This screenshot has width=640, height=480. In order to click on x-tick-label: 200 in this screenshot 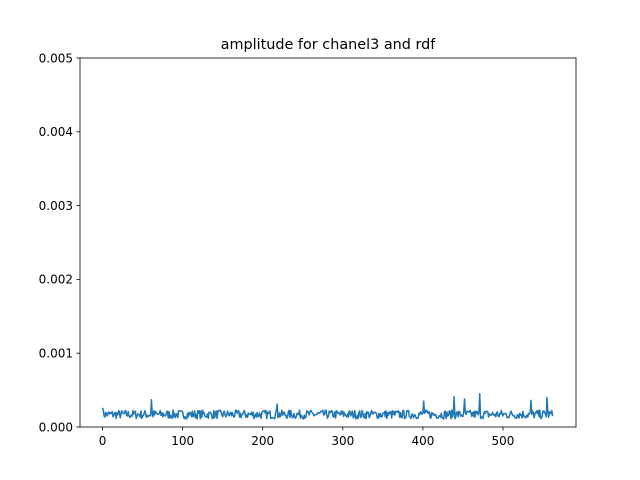, I will do `click(262, 441)`.